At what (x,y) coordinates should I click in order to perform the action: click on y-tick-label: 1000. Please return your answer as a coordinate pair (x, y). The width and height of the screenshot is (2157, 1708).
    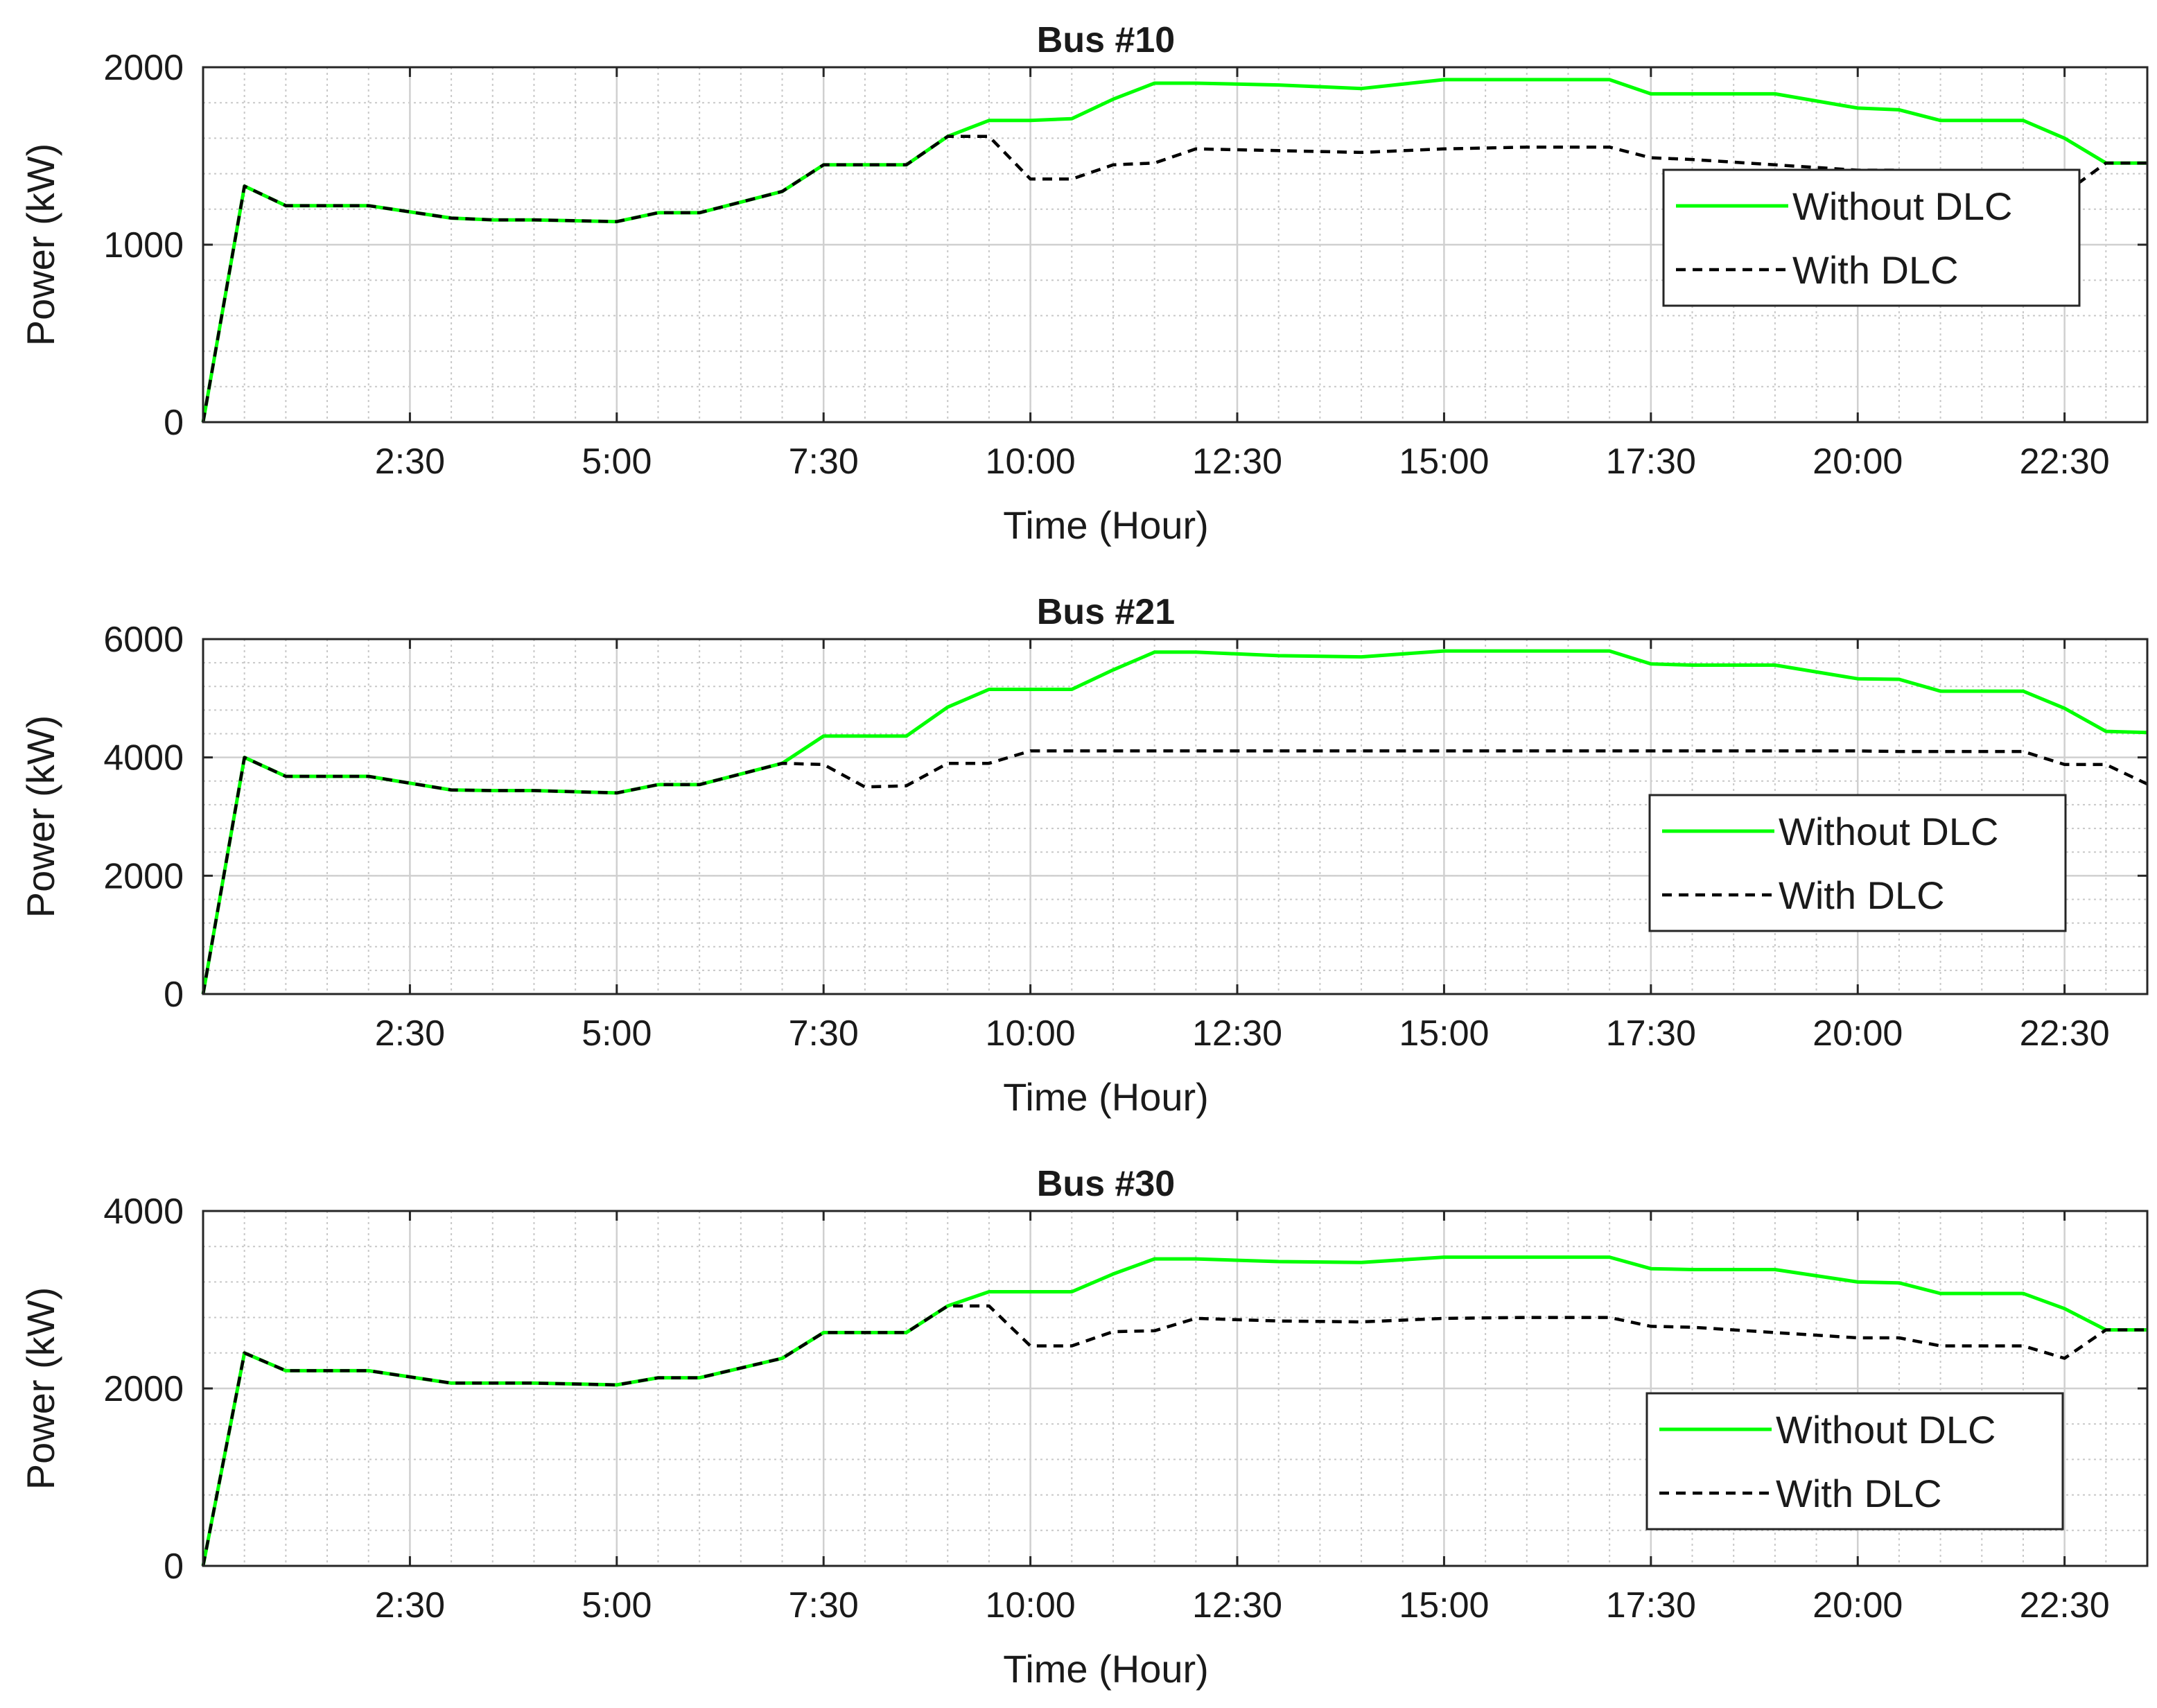
    Looking at the image, I should click on (143, 245).